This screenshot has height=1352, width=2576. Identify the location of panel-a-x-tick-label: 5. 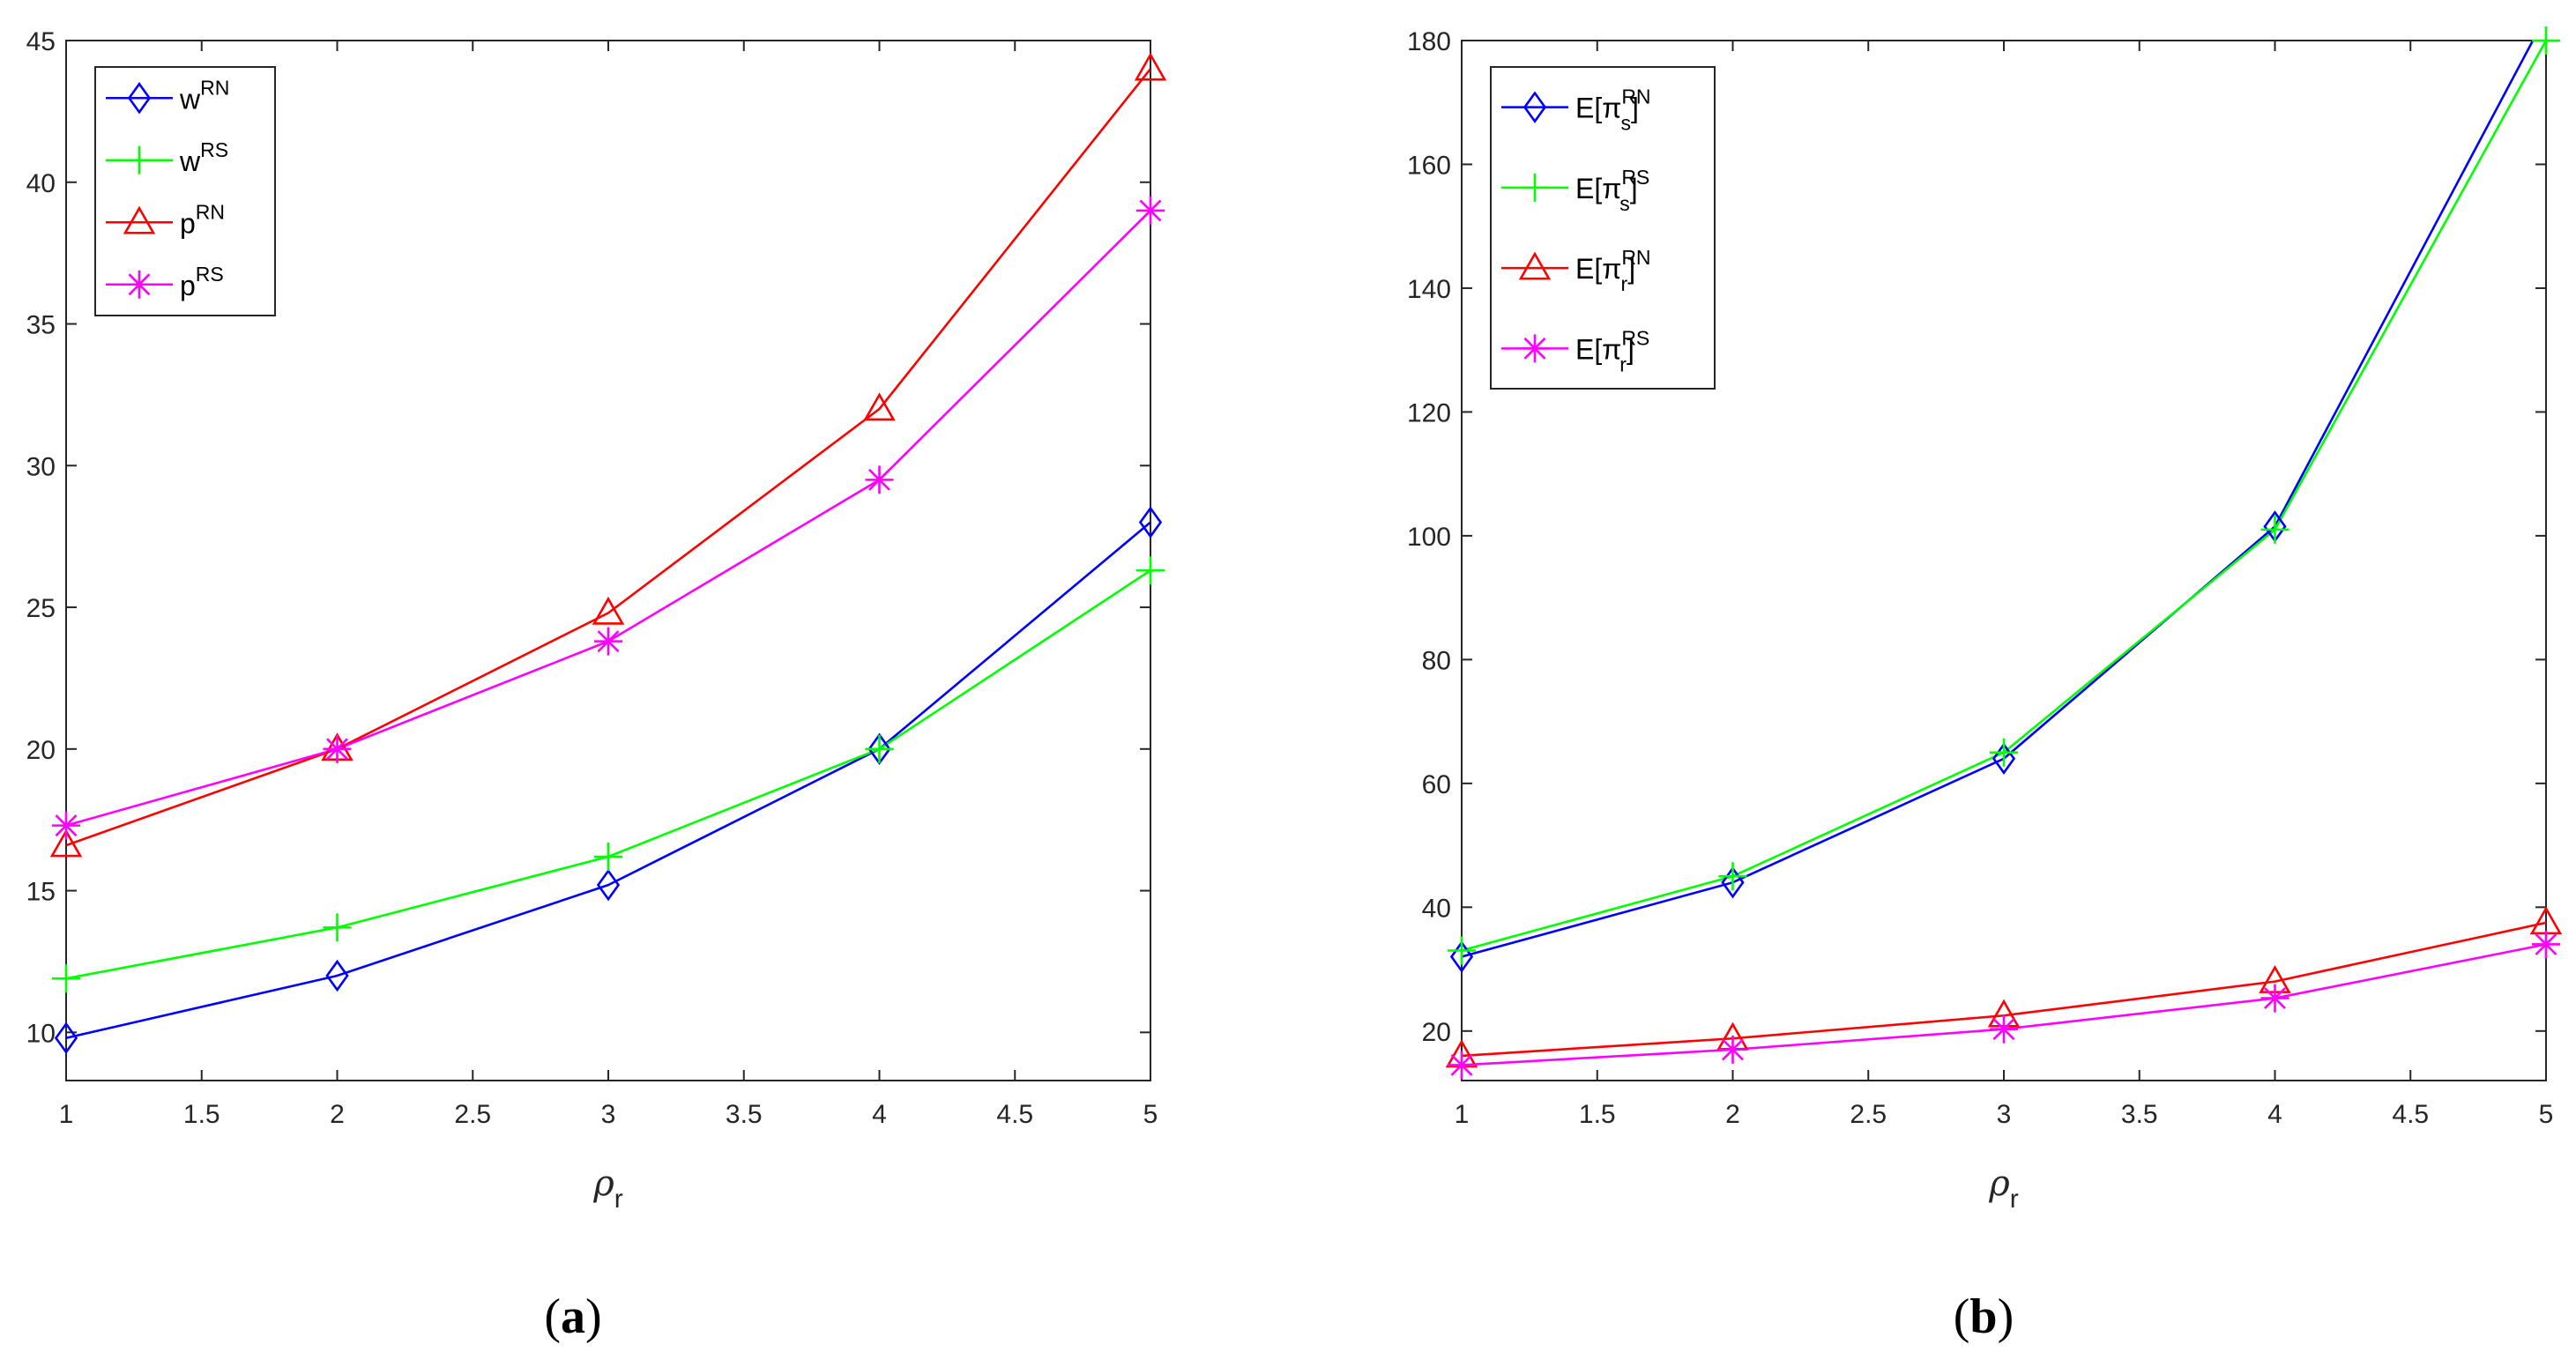
(1150, 1114).